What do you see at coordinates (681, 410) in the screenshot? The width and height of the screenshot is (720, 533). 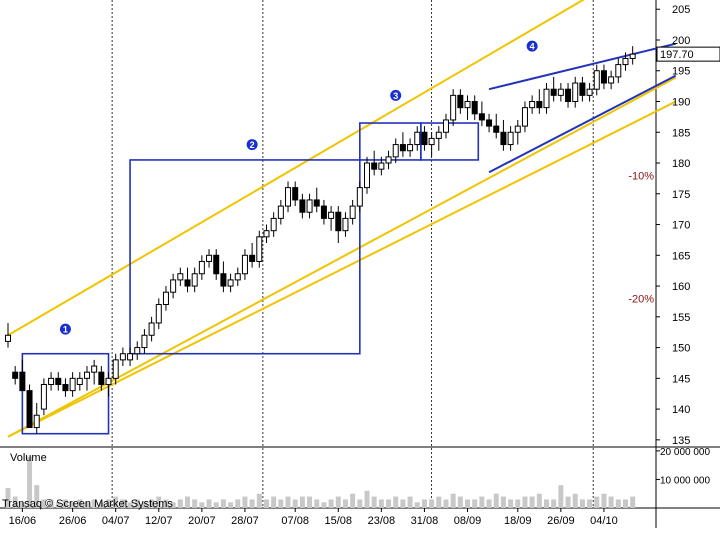 I see `price-tick-label: 140` at bounding box center [681, 410].